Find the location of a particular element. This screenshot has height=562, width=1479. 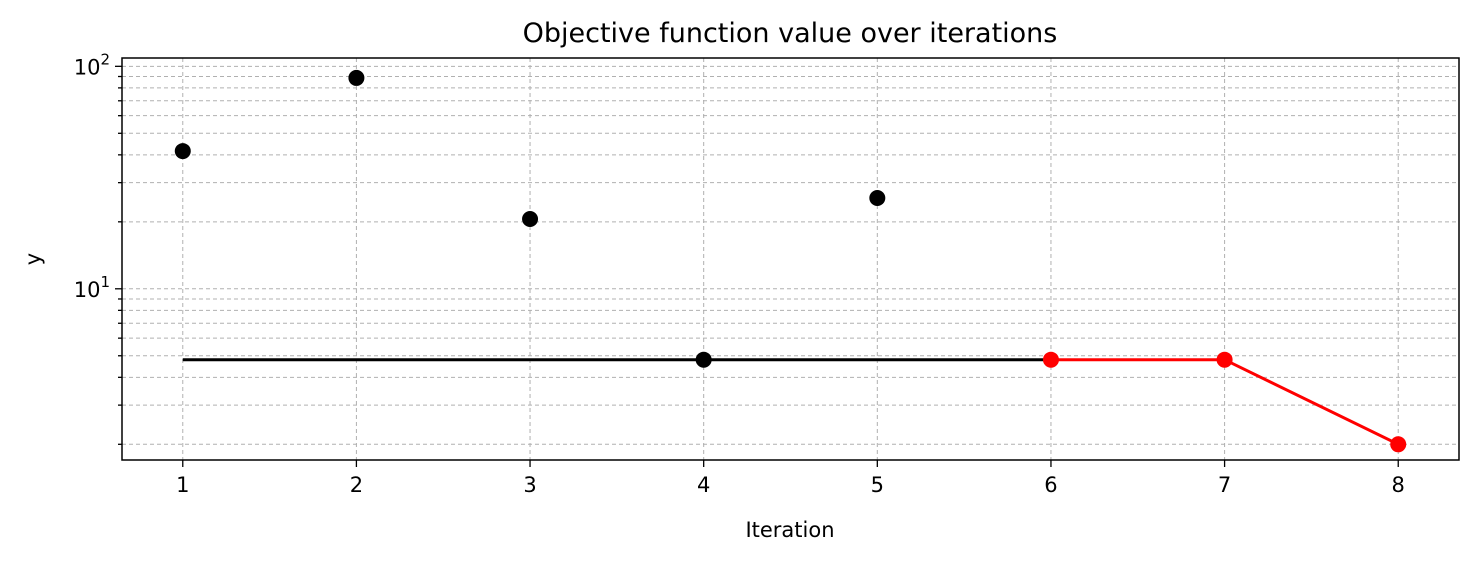

y-tick-label: 10¹ is located at coordinates (92, 287).